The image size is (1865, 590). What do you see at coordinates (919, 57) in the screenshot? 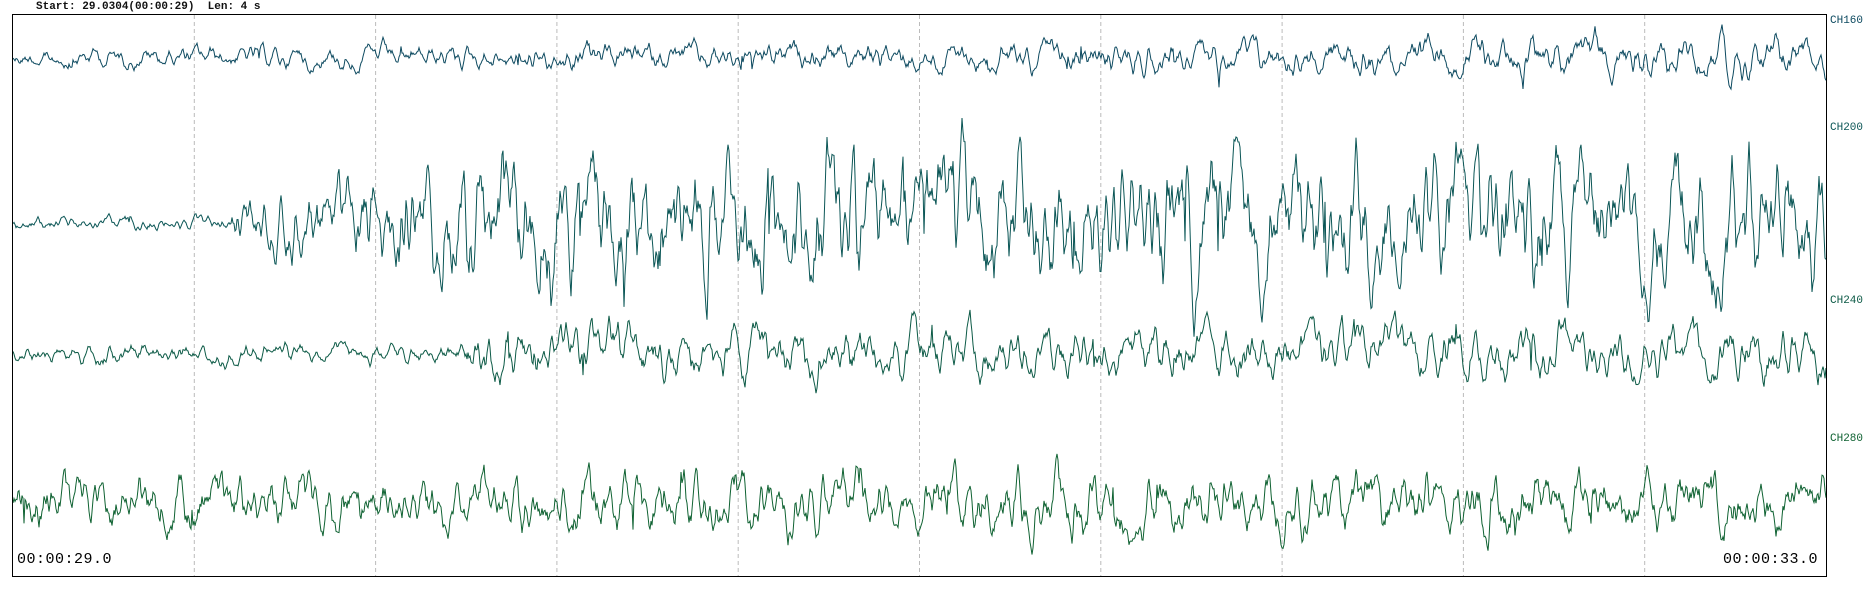
I see `waveform-ch160` at bounding box center [919, 57].